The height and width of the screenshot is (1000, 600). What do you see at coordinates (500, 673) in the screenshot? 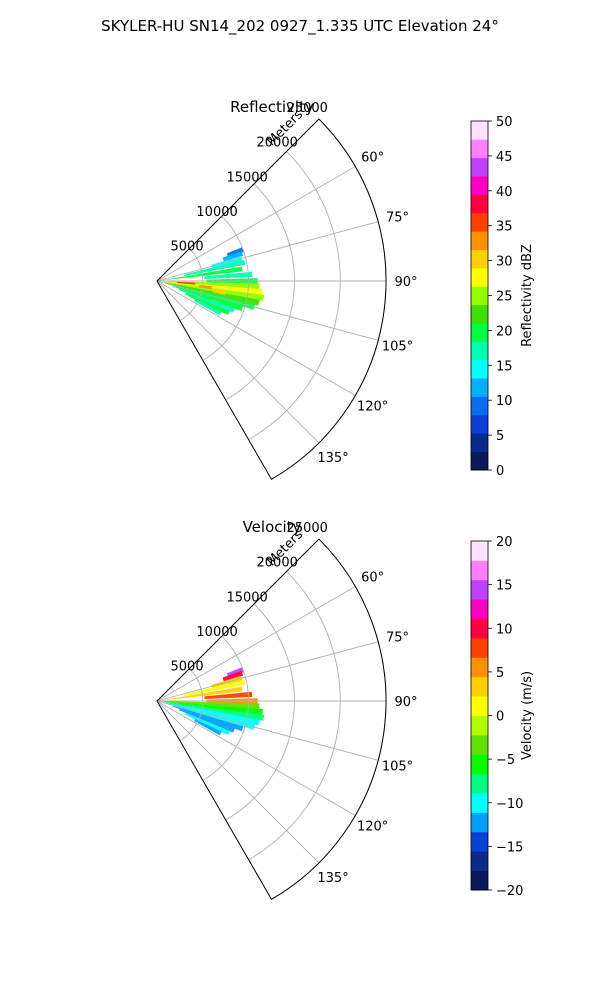
I see `colorbar-tick-label: 5` at bounding box center [500, 673].